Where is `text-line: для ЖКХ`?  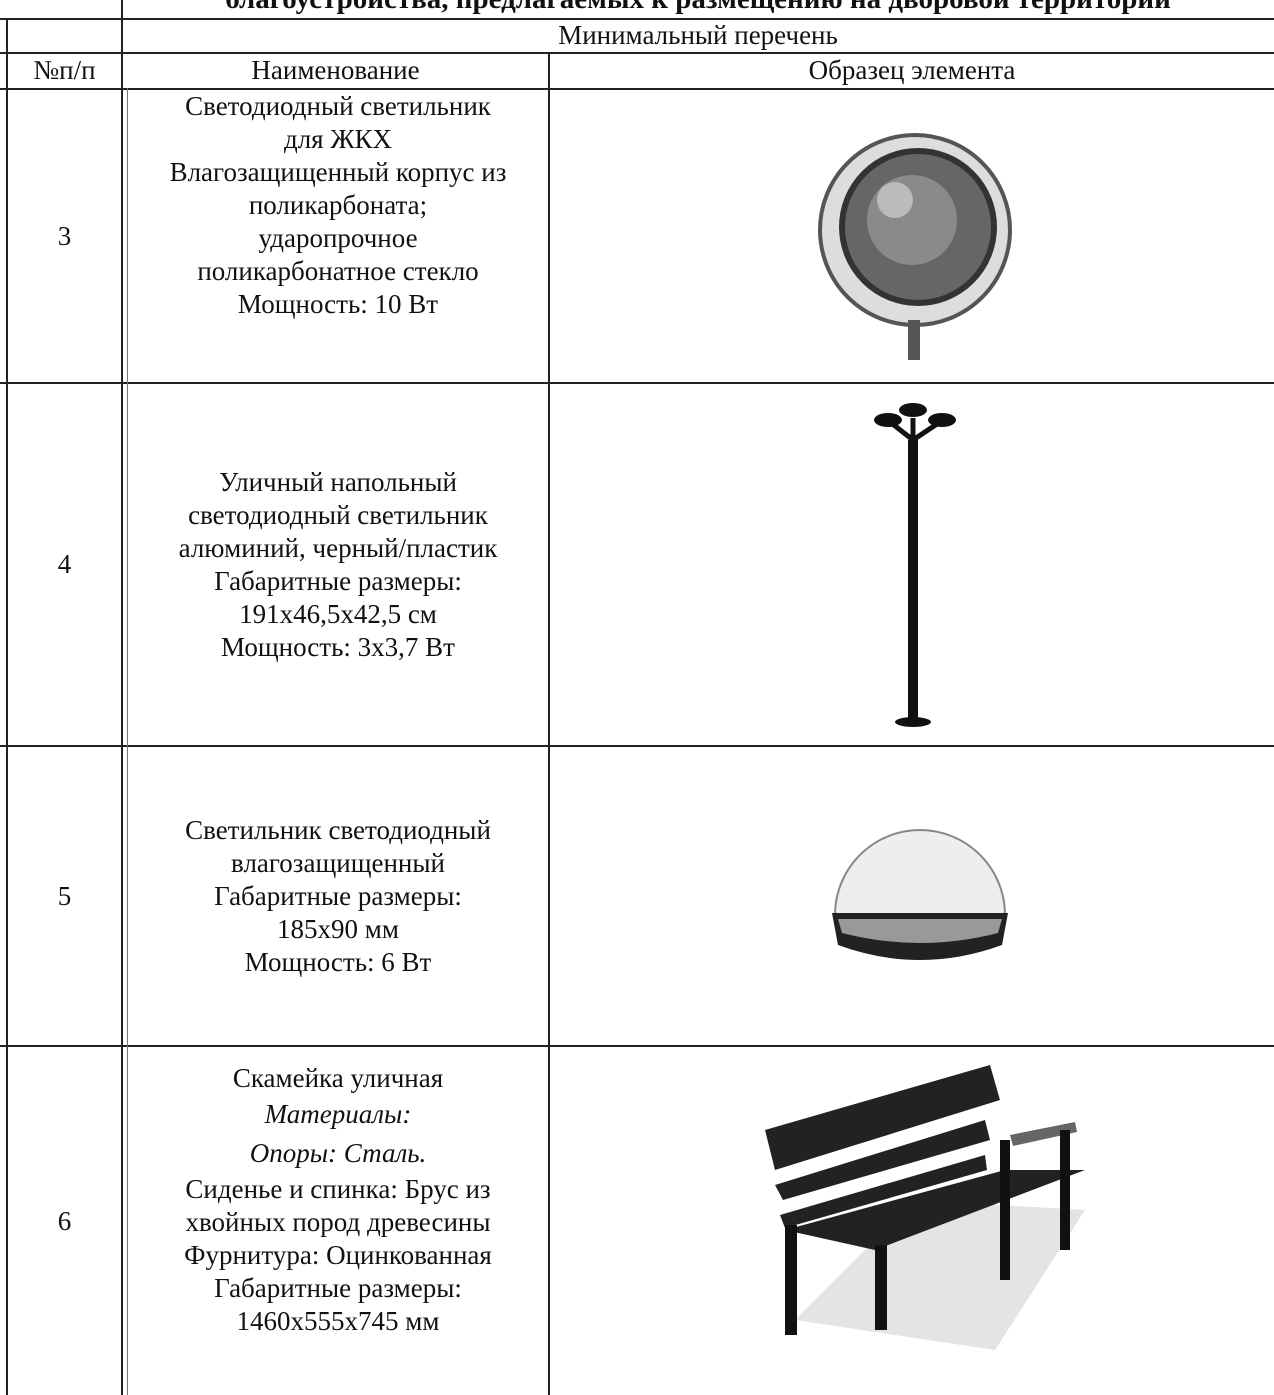 text-line: для ЖКХ is located at coordinates (338, 139).